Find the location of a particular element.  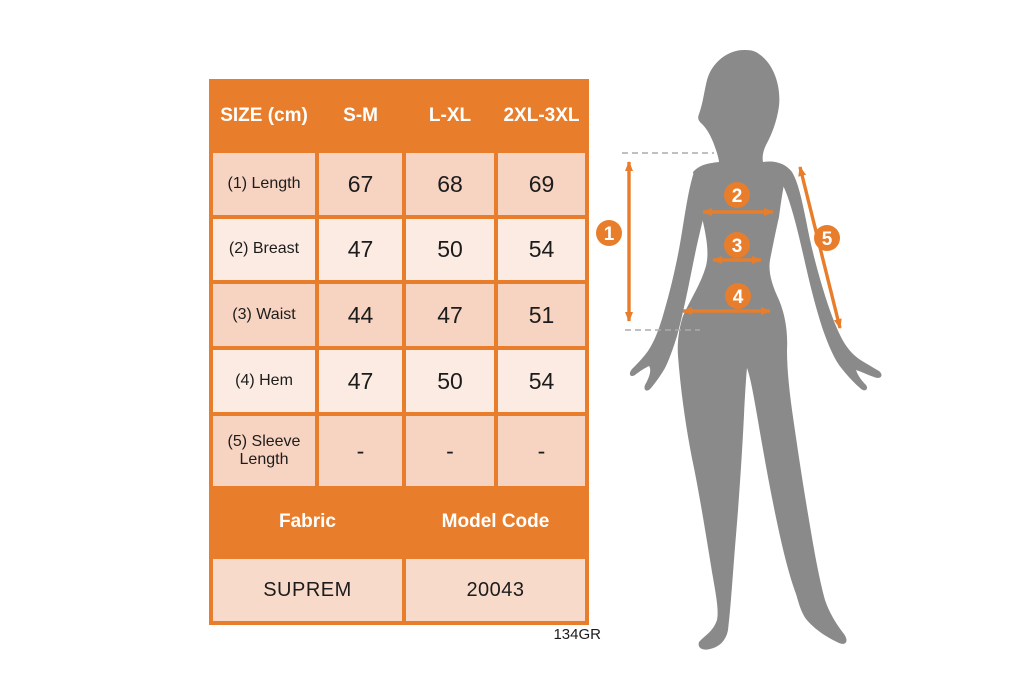

value-length-lxl: 68 is located at coordinates (450, 184).